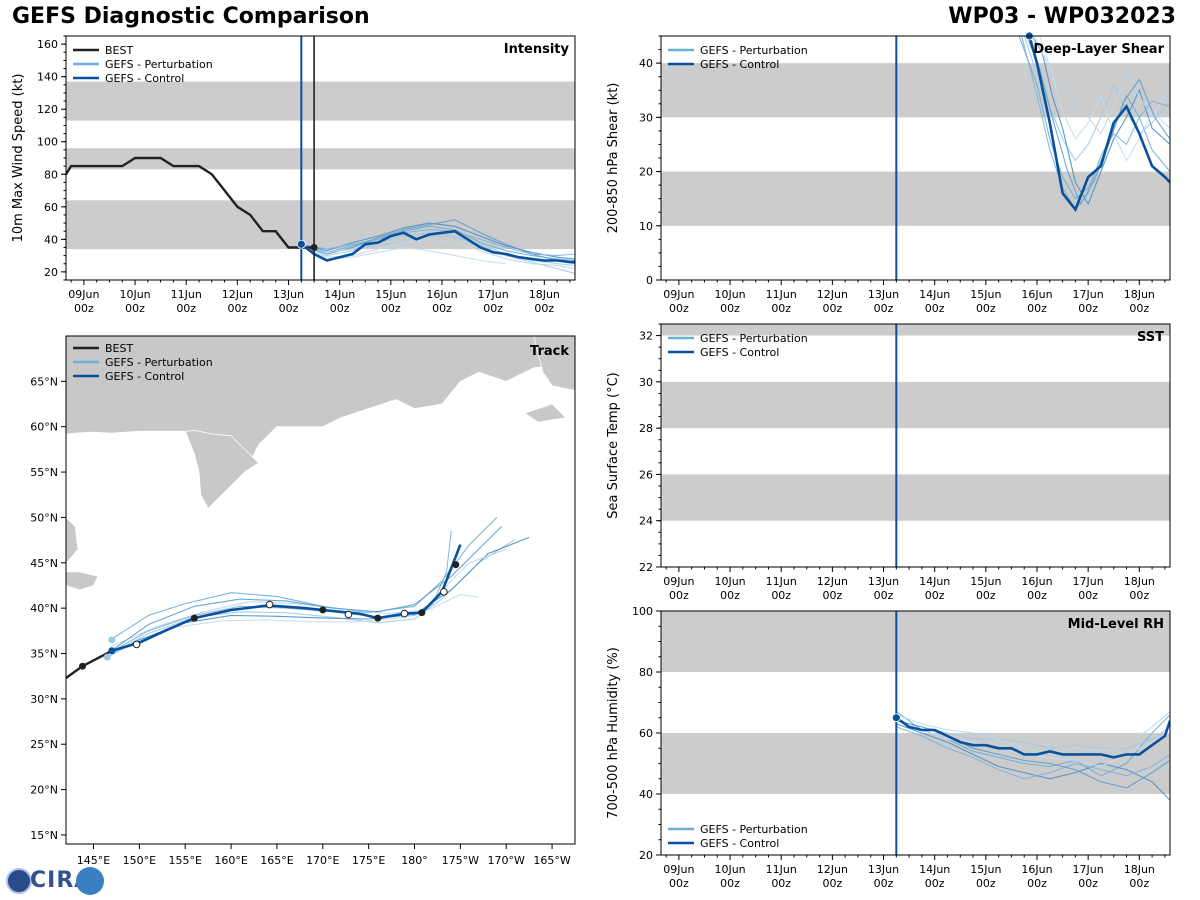  What do you see at coordinates (934, 581) in the screenshot?
I see `sst-xtick-date: 14Jun` at bounding box center [934, 581].